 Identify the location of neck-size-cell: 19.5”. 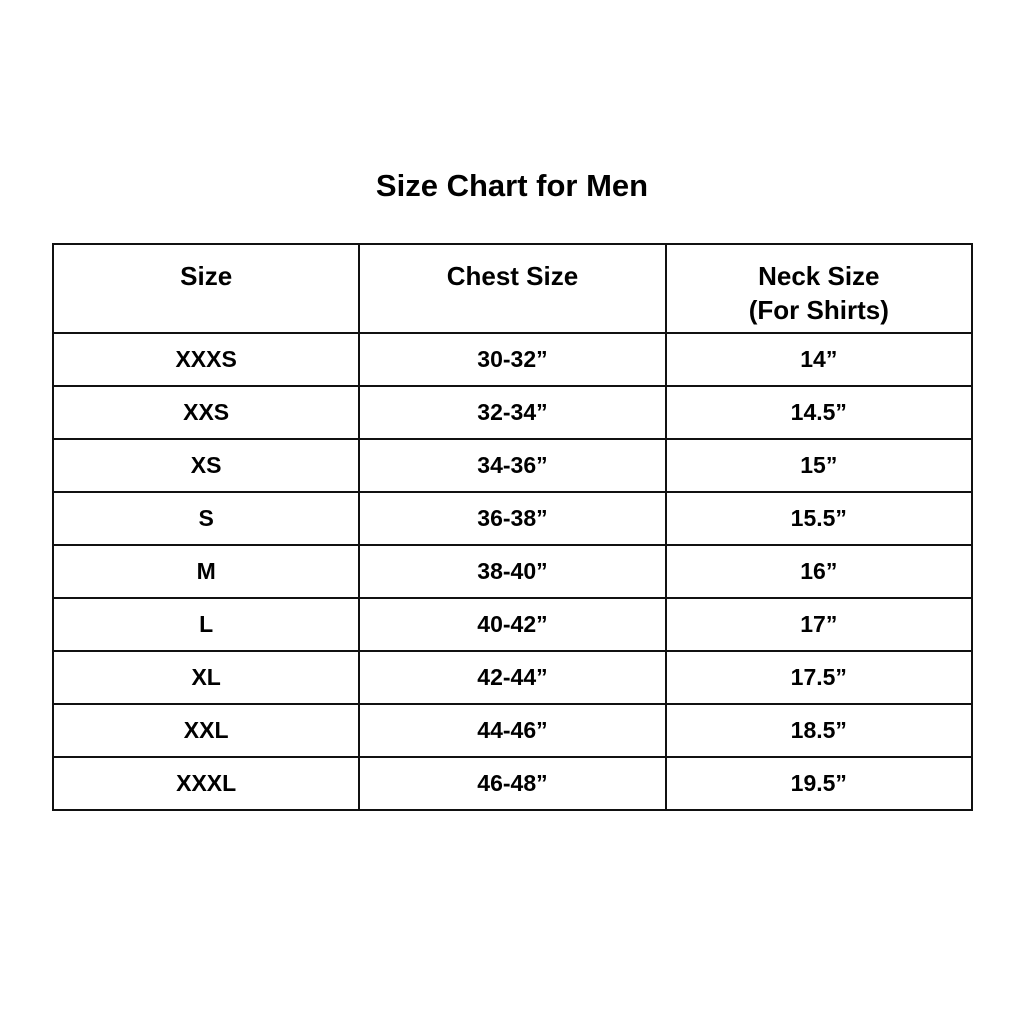
(819, 783).